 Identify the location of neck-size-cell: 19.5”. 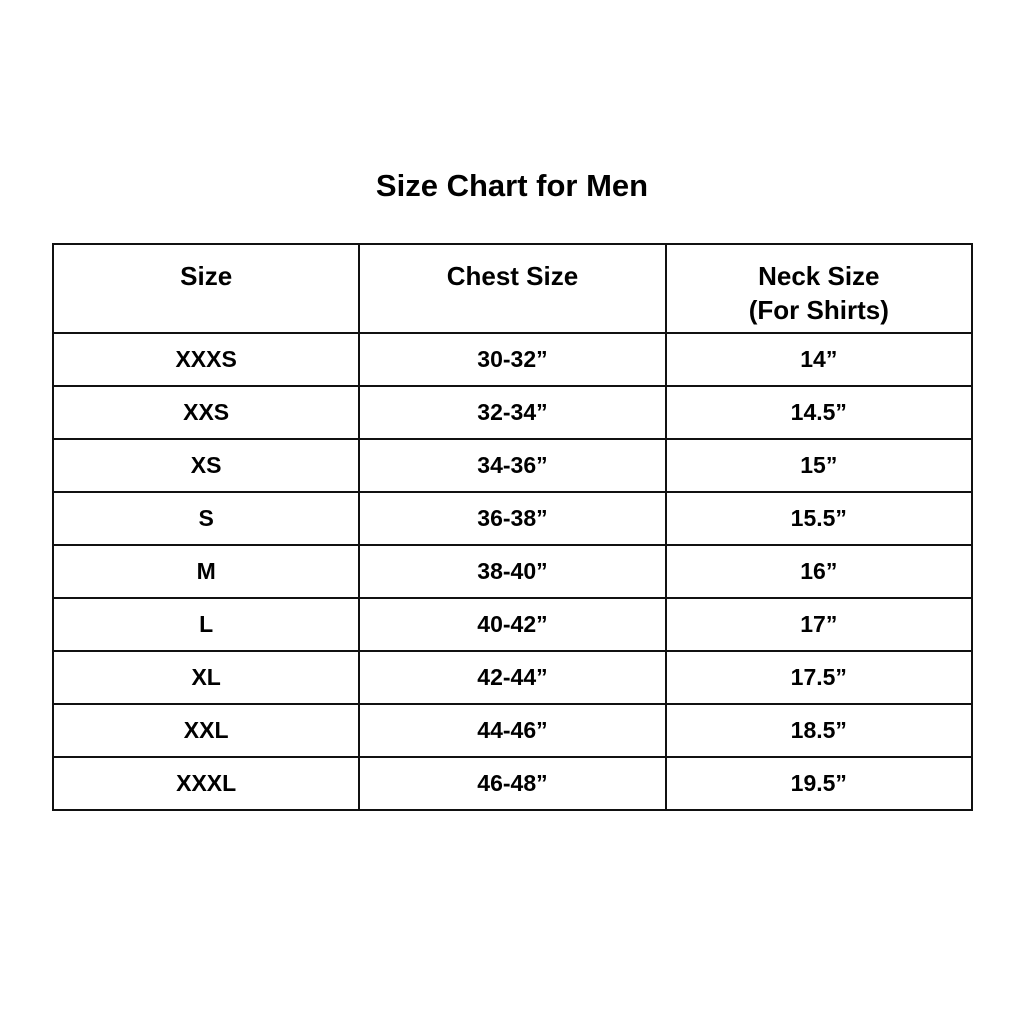
(819, 783).